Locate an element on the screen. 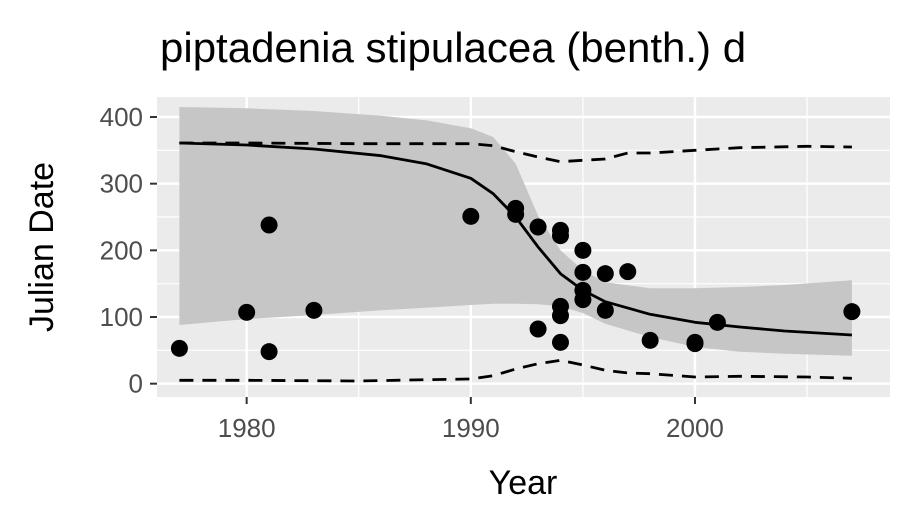  x-axis-ticks: 1980 1990 2000 is located at coordinates (471, 420).